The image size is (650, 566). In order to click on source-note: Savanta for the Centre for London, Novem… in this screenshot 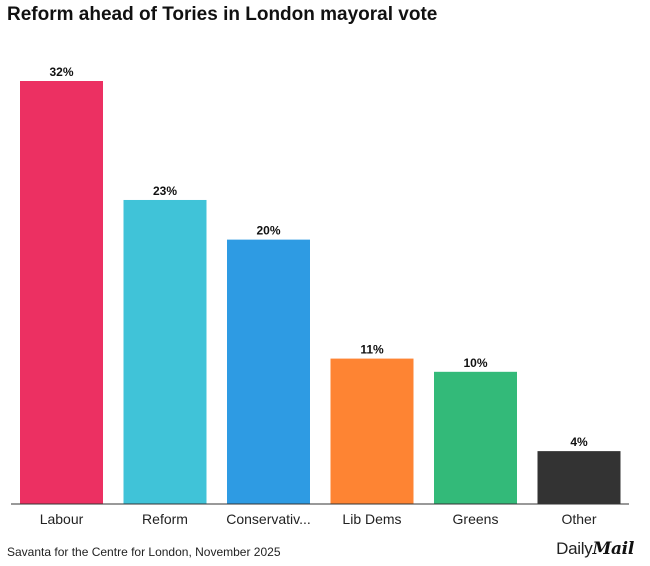, I will do `click(144, 552)`.